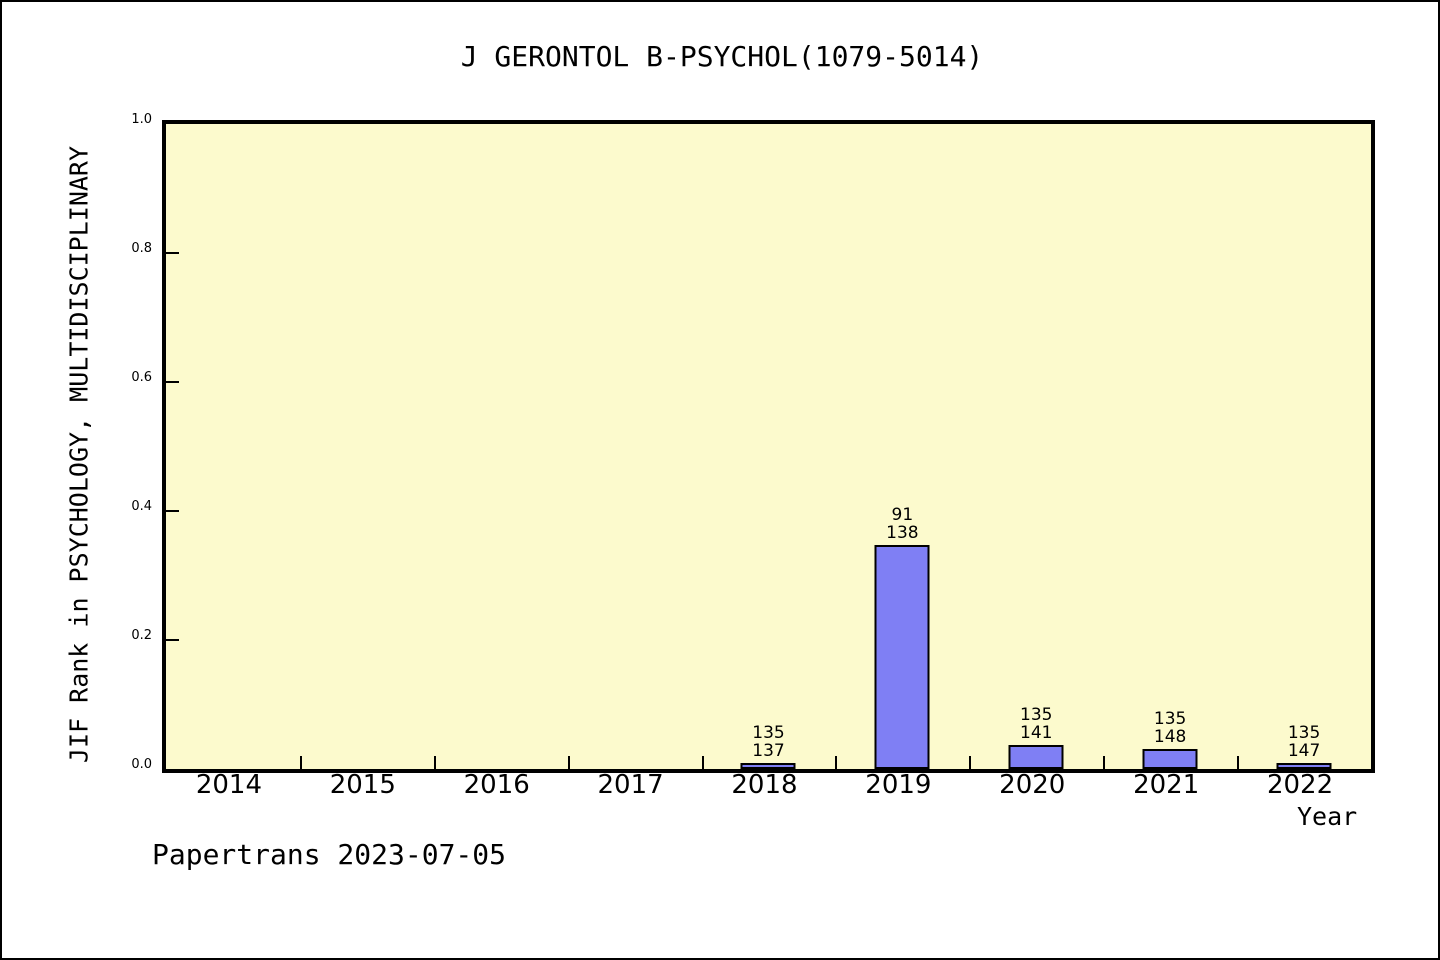 The image size is (1440, 960). I want to click on bar-group: 135 141, so click(1036, 446).